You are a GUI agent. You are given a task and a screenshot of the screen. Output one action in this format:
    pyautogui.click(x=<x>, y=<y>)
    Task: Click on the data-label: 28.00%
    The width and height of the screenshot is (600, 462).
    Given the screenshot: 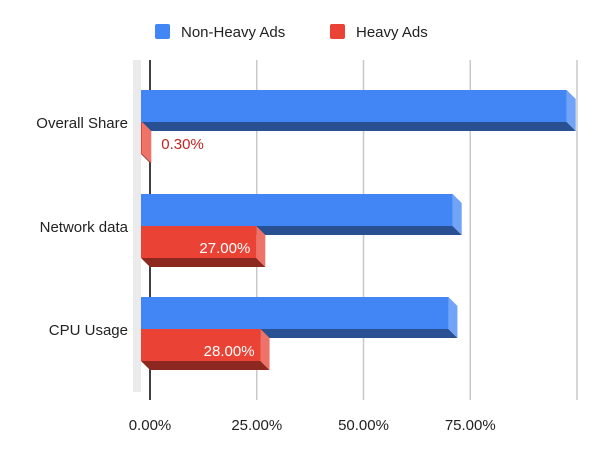 What is the action you would take?
    pyautogui.click(x=229, y=351)
    